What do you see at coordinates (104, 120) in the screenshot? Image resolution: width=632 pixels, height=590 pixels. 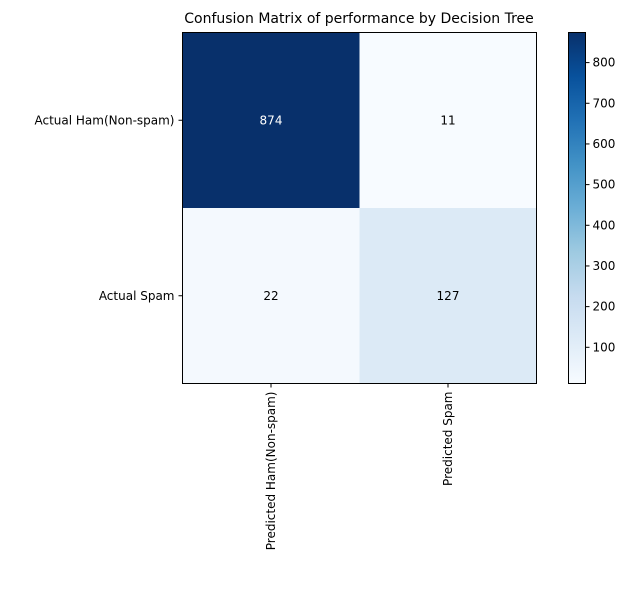 I see `y-tick-label: Actual Ham(Non-spam)` at bounding box center [104, 120].